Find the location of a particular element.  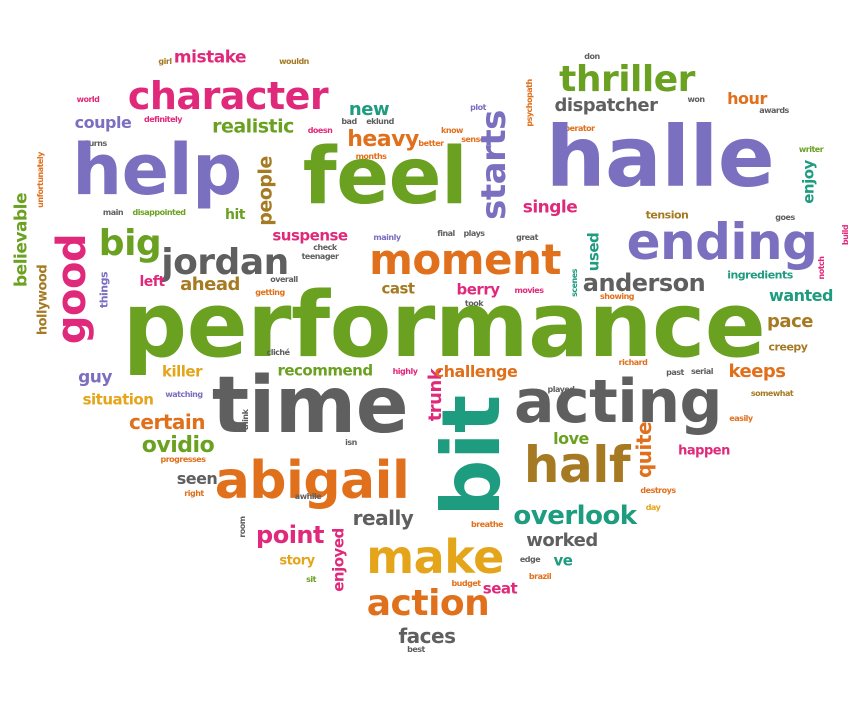

word-time: time is located at coordinates (310, 406).